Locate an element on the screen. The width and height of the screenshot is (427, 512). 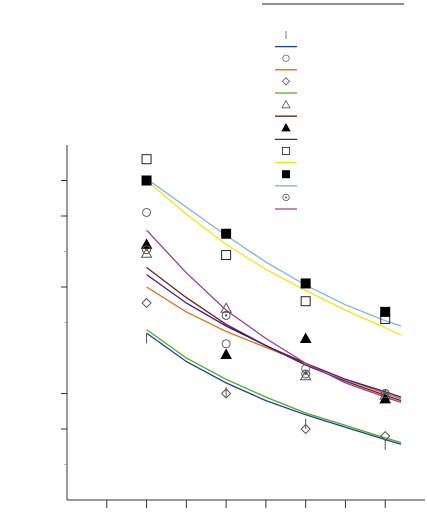
legend is located at coordinates (334, 108).